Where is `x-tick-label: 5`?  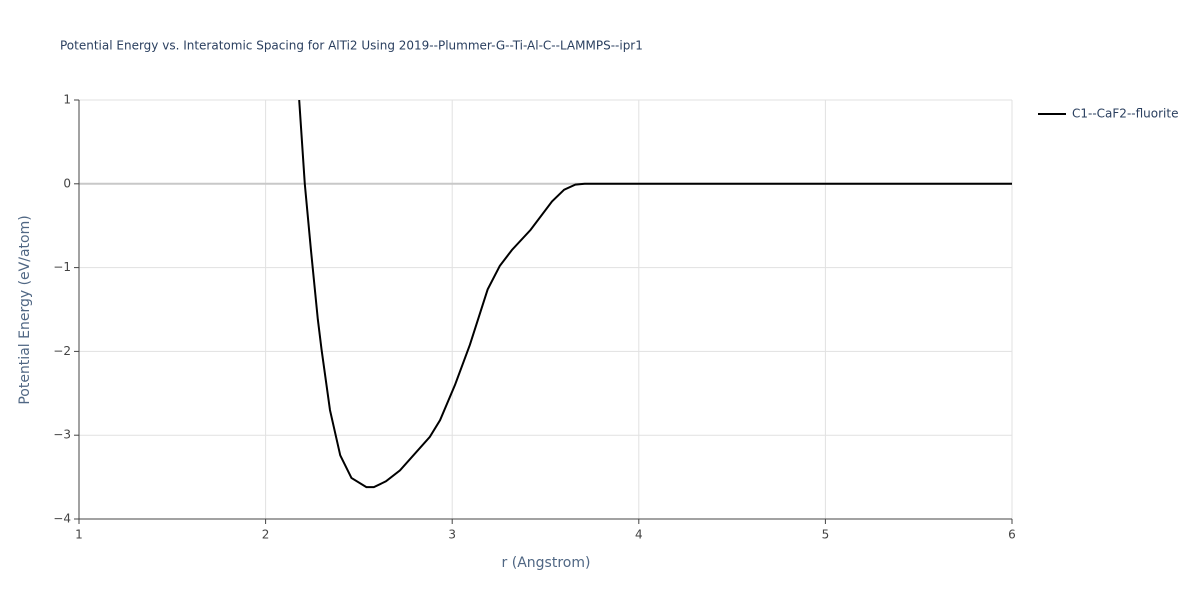 x-tick-label: 5 is located at coordinates (826, 535).